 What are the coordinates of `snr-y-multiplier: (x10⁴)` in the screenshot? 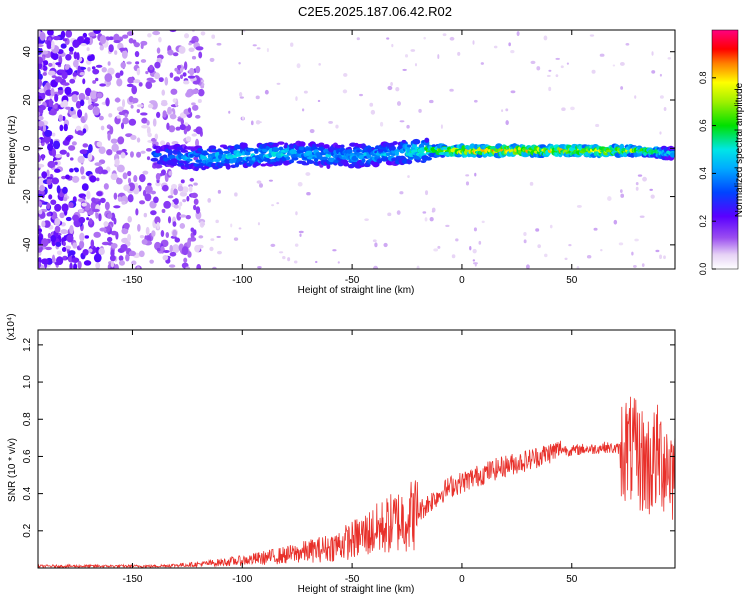 It's located at (11, 326).